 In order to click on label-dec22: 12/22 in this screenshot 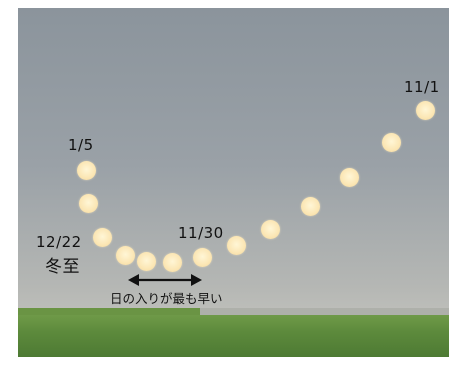, I will do `click(59, 242)`.